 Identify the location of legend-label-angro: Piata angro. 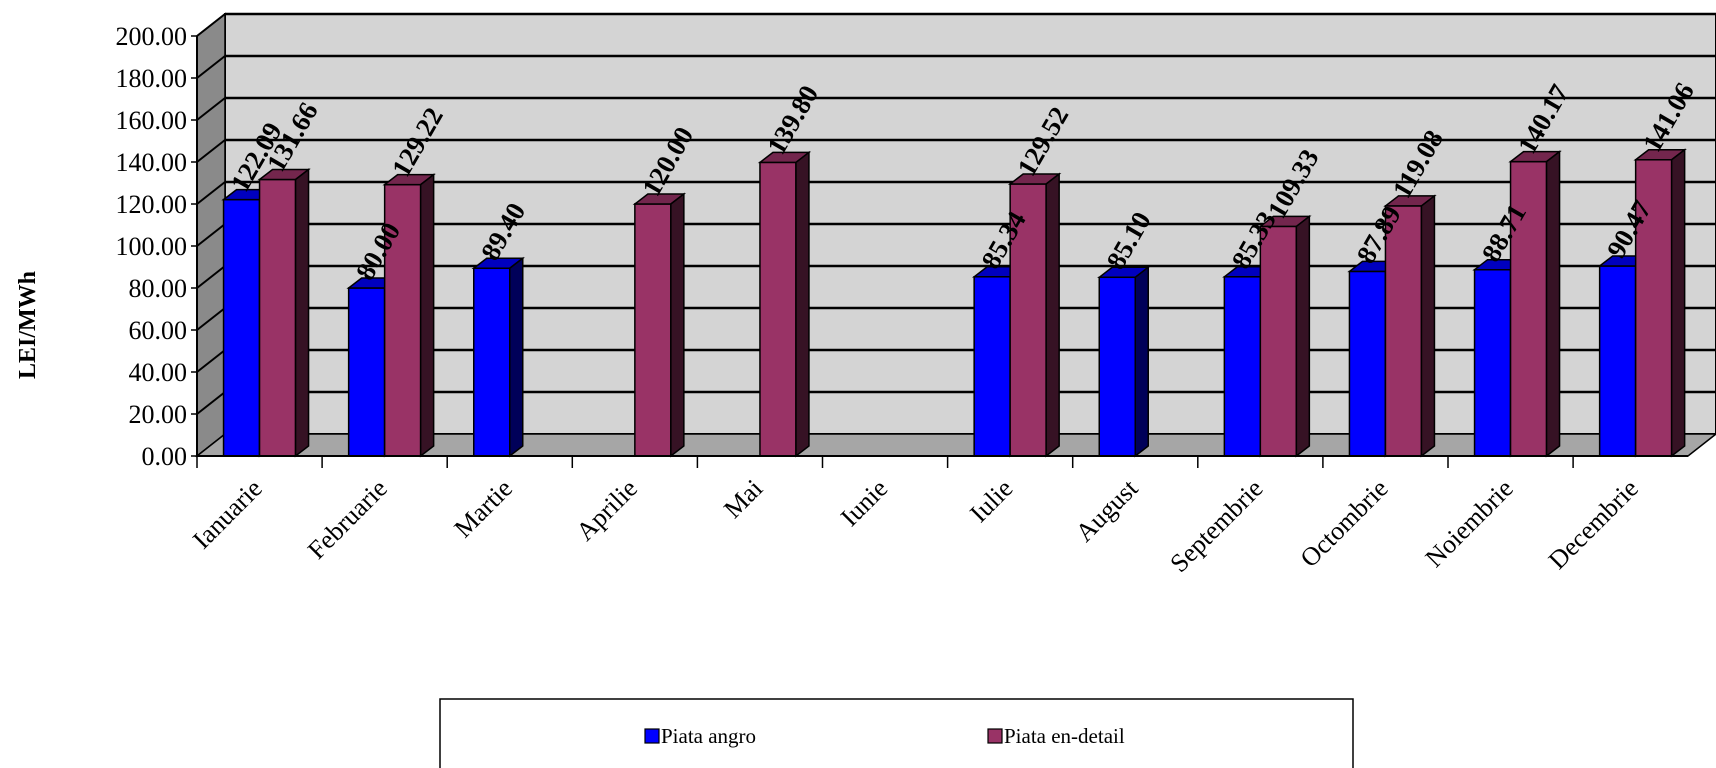
(708, 736).